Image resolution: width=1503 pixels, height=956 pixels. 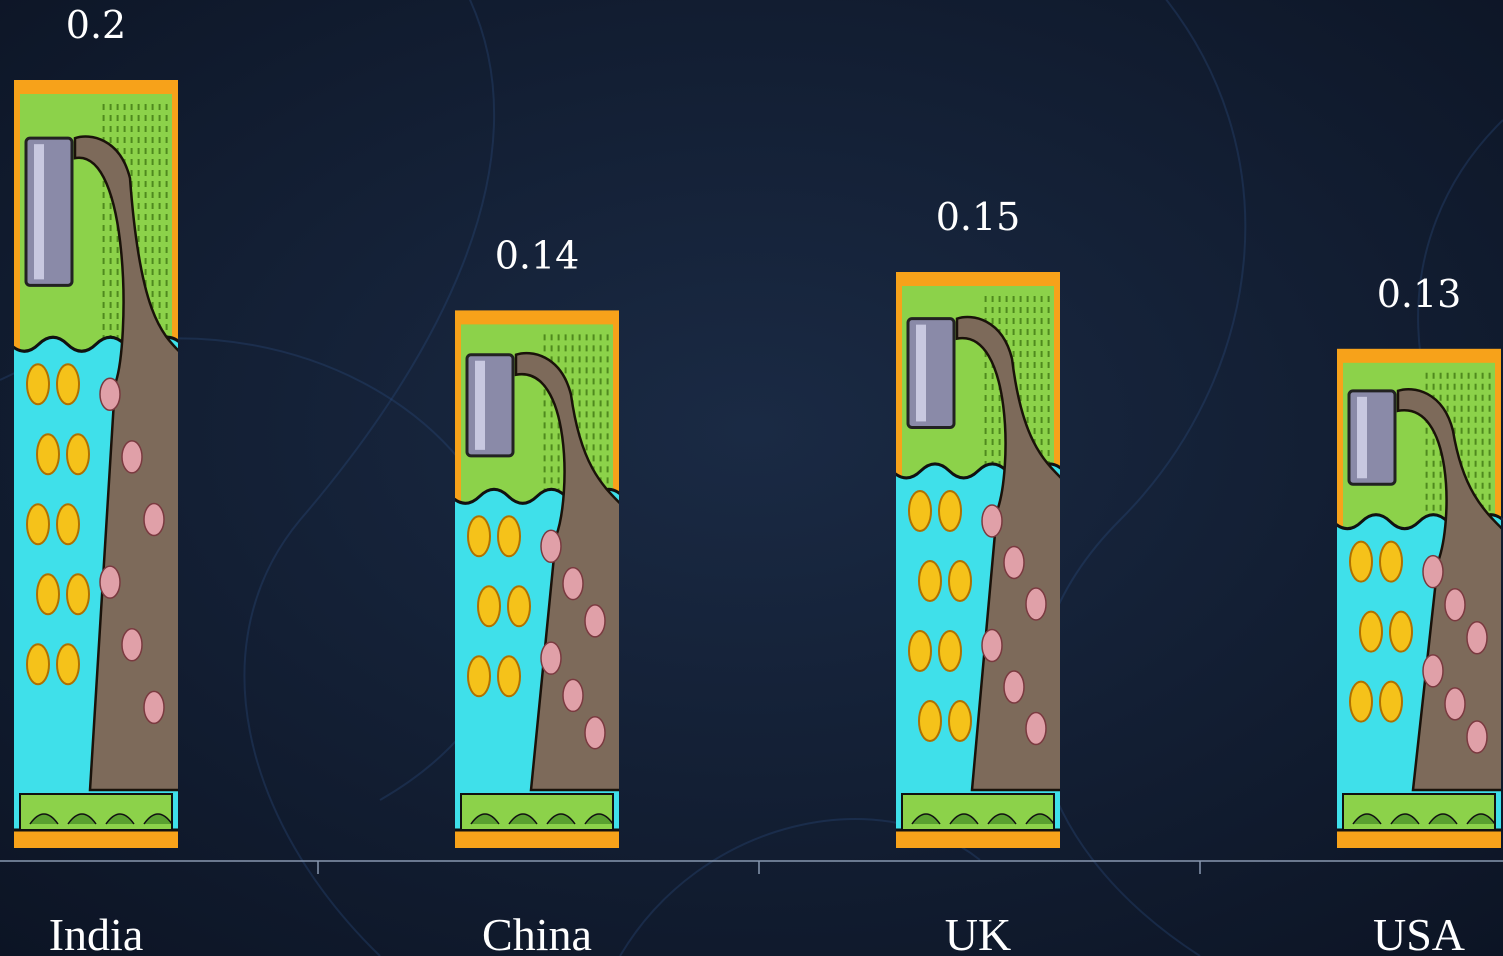 What do you see at coordinates (96, 25) in the screenshot?
I see `value-label: 0.2` at bounding box center [96, 25].